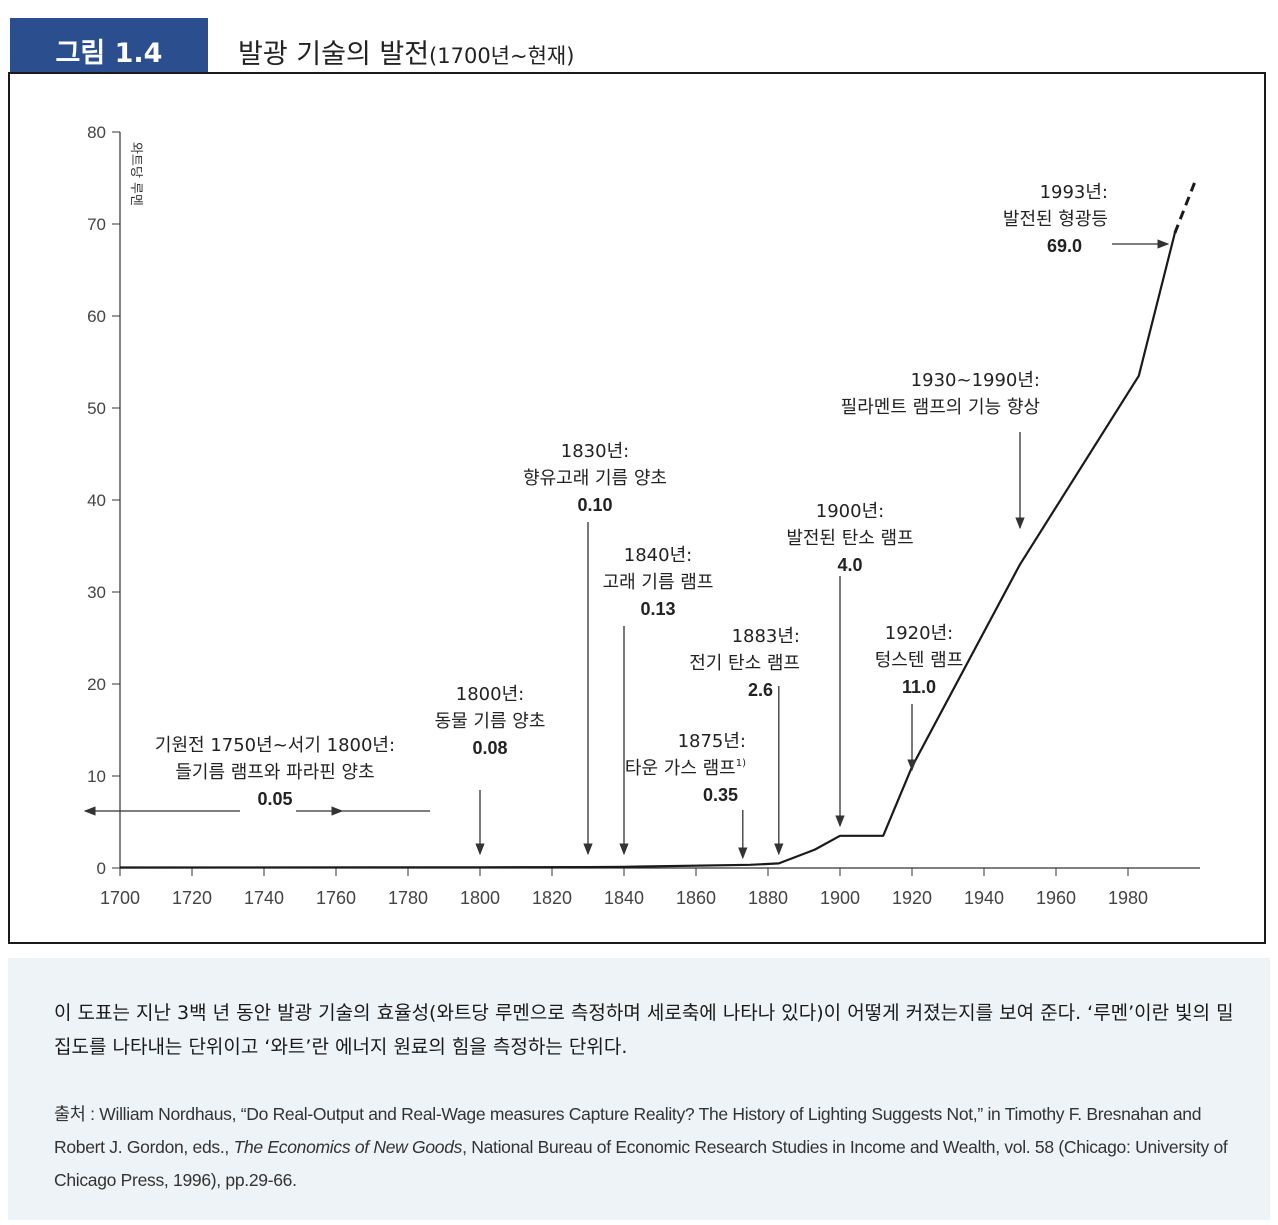  Describe the element at coordinates (1128, 898) in the screenshot. I see `x-tick-label-1980: 1980` at that location.